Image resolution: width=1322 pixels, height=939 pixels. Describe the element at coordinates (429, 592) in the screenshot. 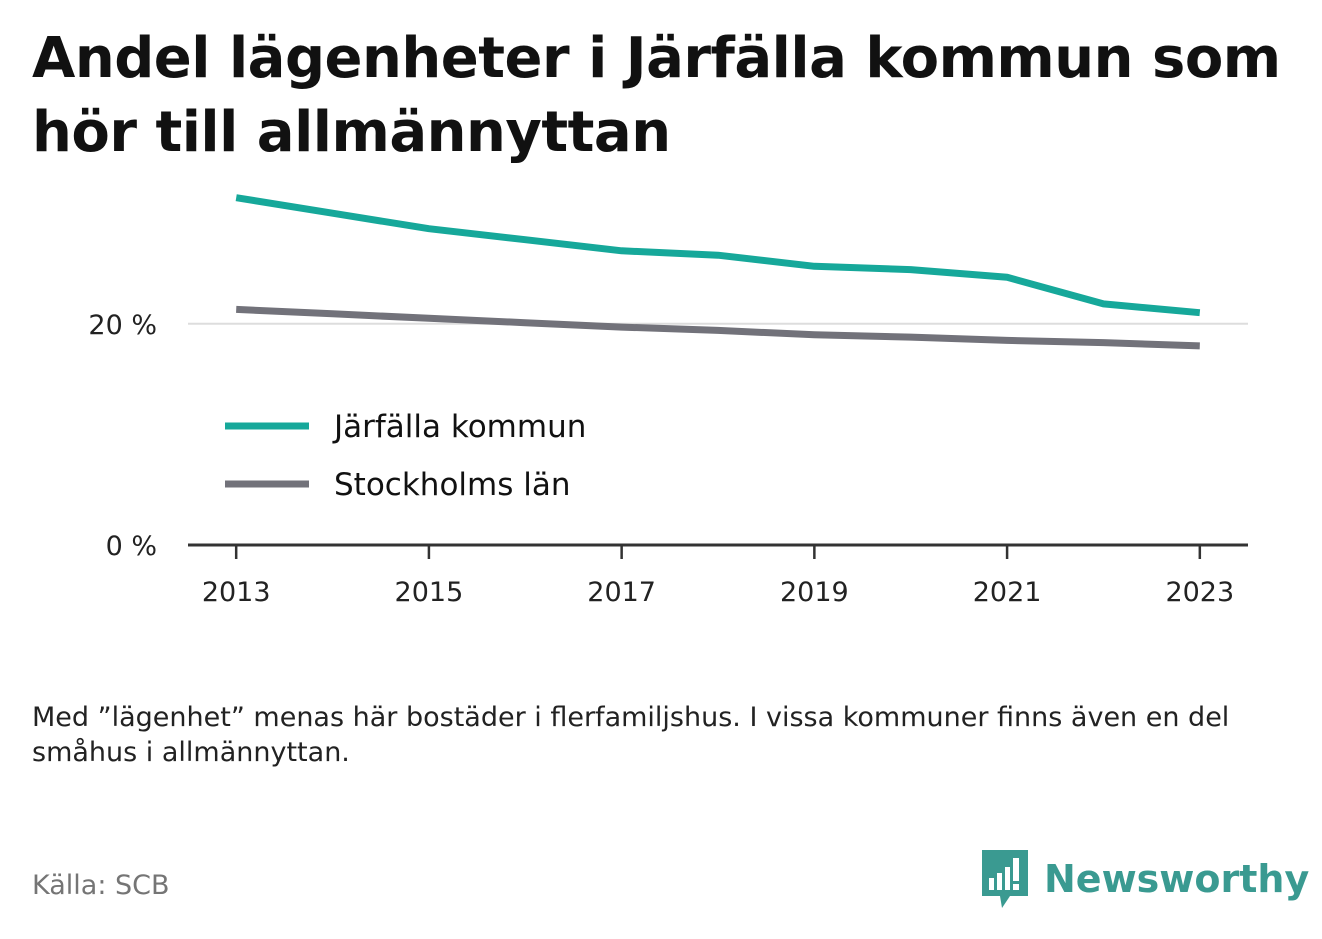

I see `x-tick-label: 2015` at that location.